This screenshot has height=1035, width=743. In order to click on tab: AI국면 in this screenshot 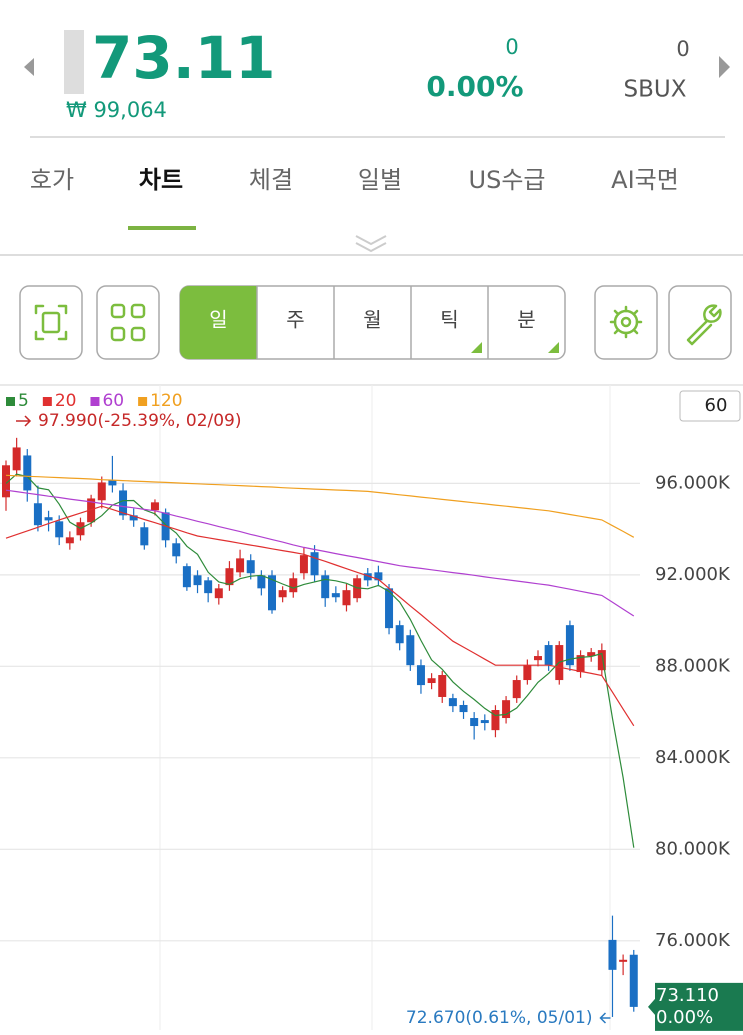, I will do `click(645, 180)`.